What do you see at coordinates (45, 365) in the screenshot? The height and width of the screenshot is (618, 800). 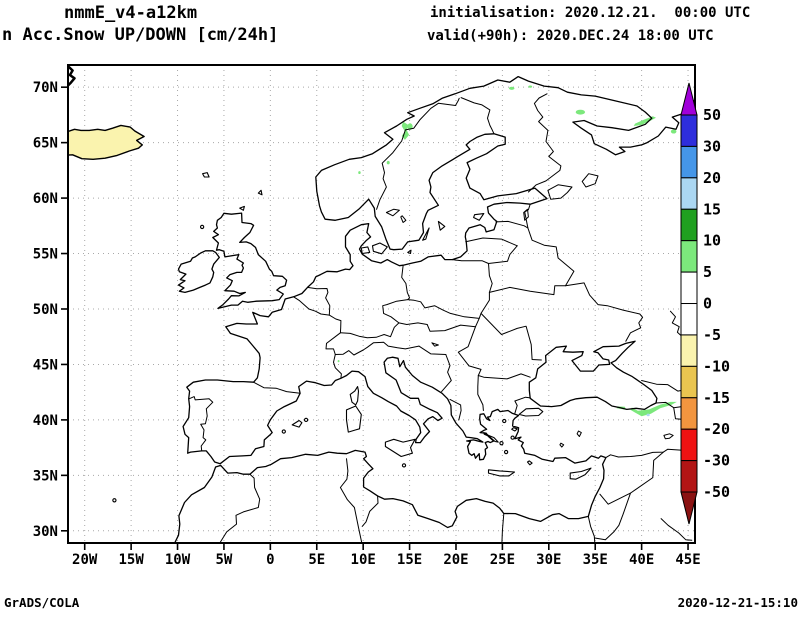 I see `lat-tick-label: 45N` at bounding box center [45, 365].